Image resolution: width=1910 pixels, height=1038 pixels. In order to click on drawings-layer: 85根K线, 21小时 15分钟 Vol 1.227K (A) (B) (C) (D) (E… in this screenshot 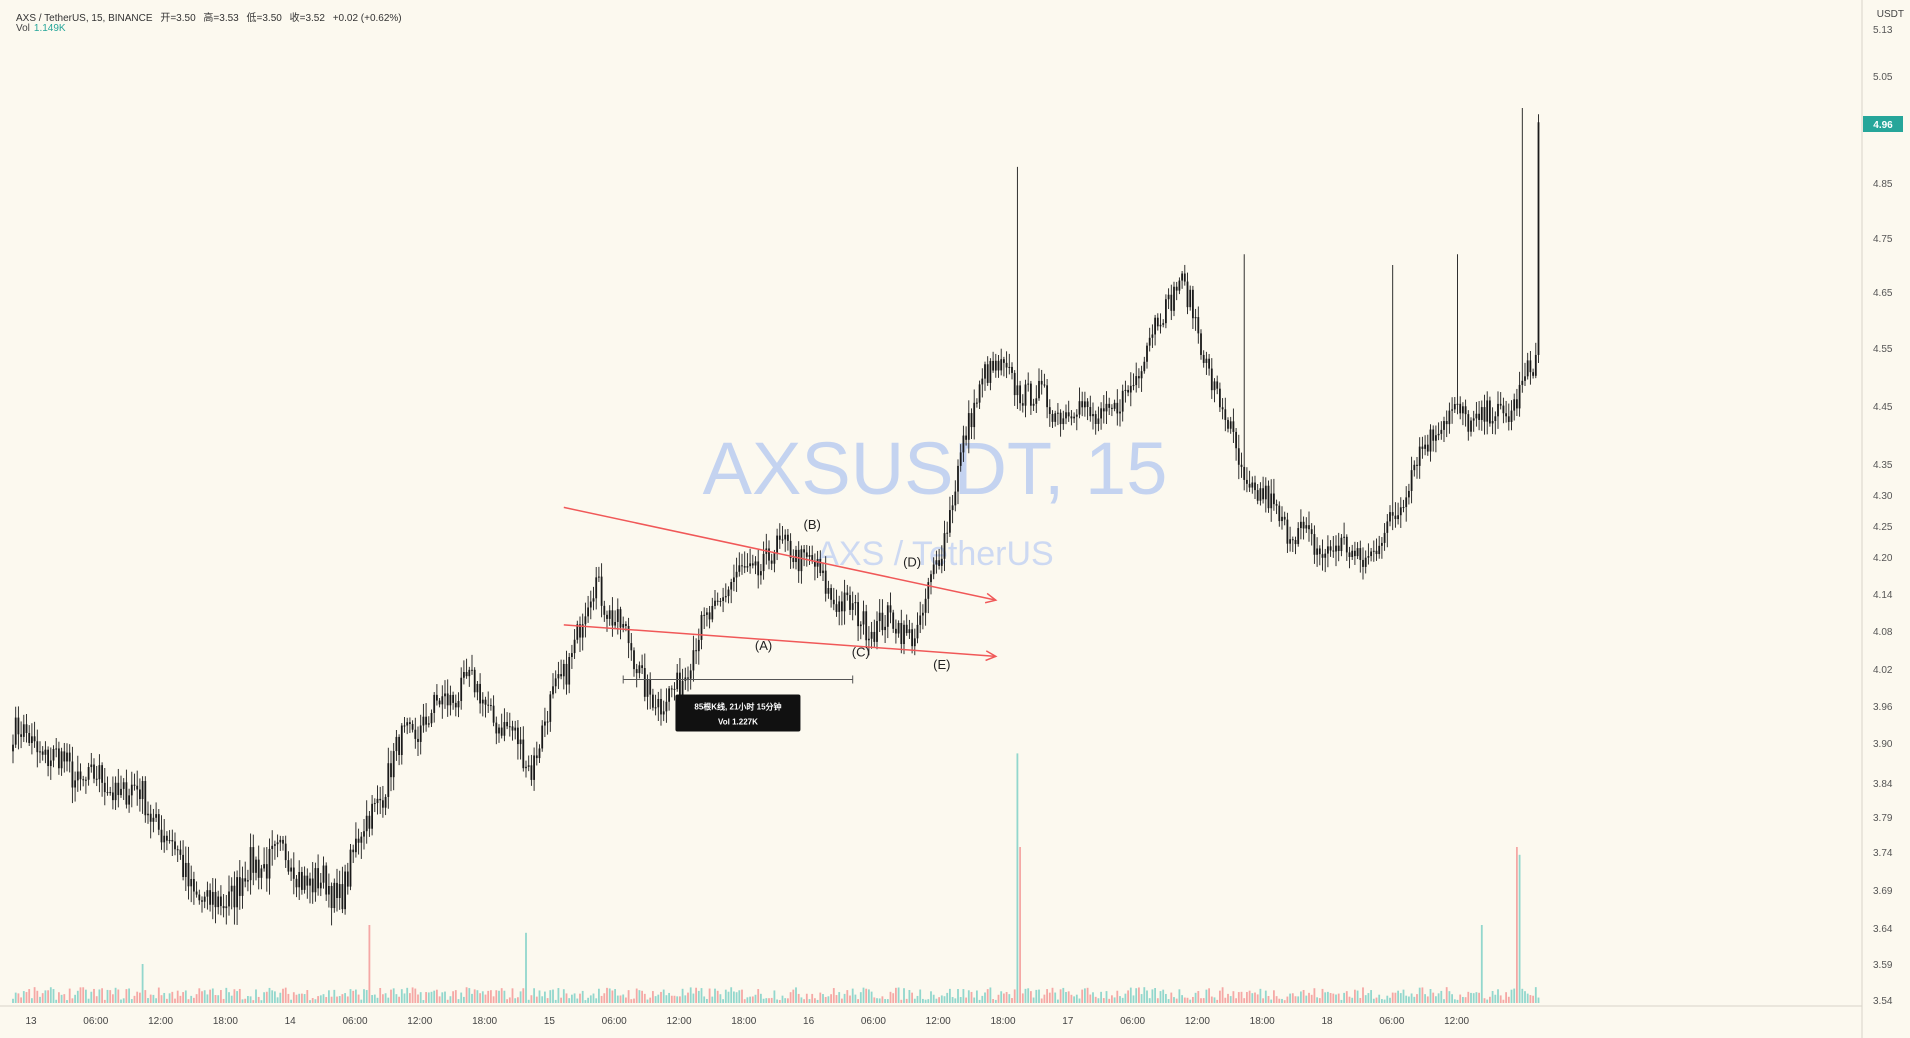, I will do `click(780, 619)`.